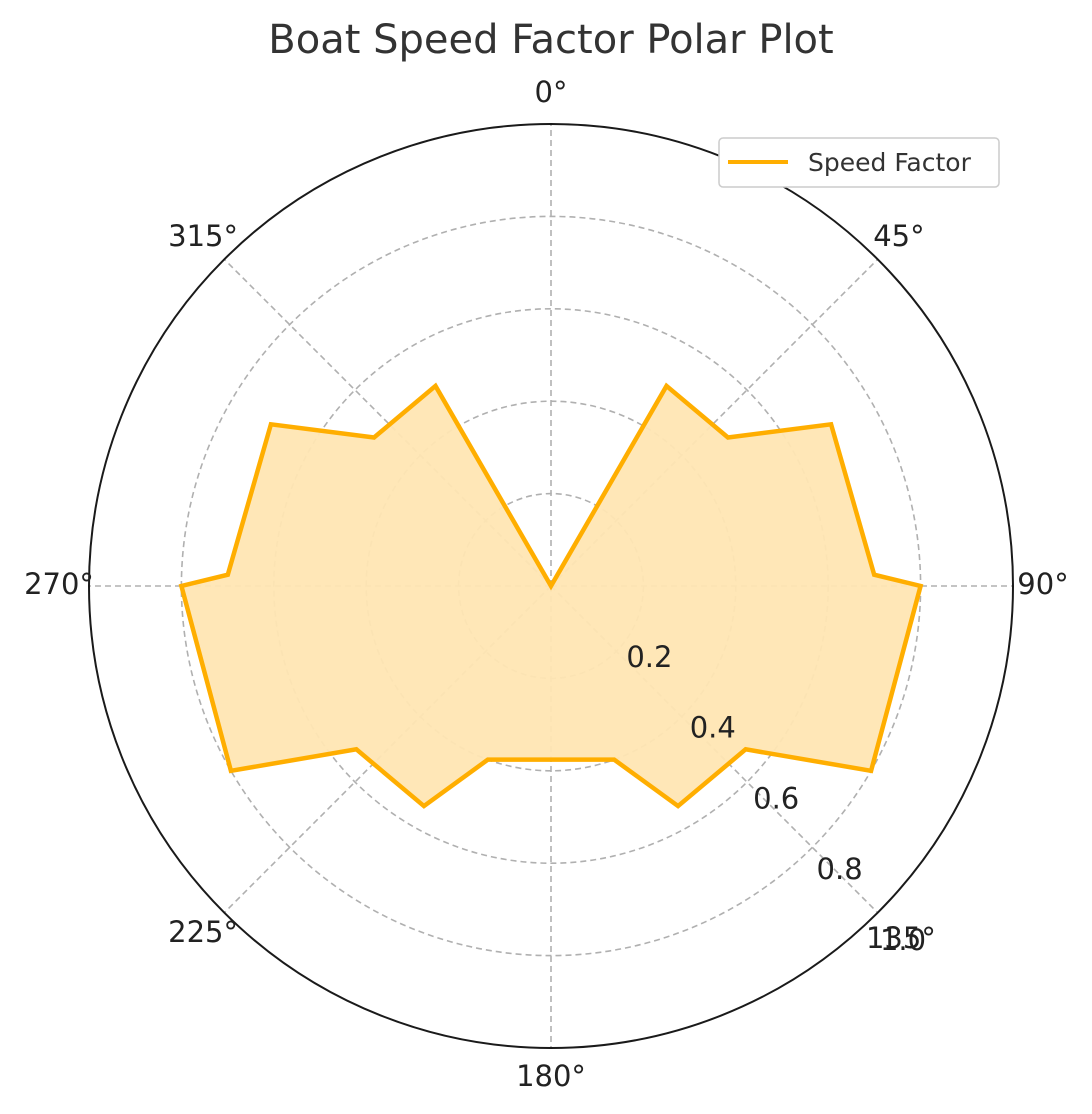  Describe the element at coordinates (1042, 584) in the screenshot. I see `angular-tick-label: 90°` at that location.